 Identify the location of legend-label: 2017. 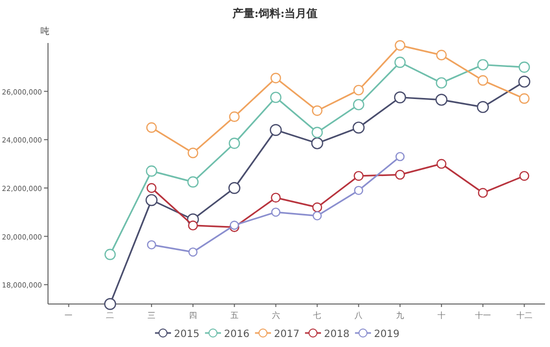
(287, 334).